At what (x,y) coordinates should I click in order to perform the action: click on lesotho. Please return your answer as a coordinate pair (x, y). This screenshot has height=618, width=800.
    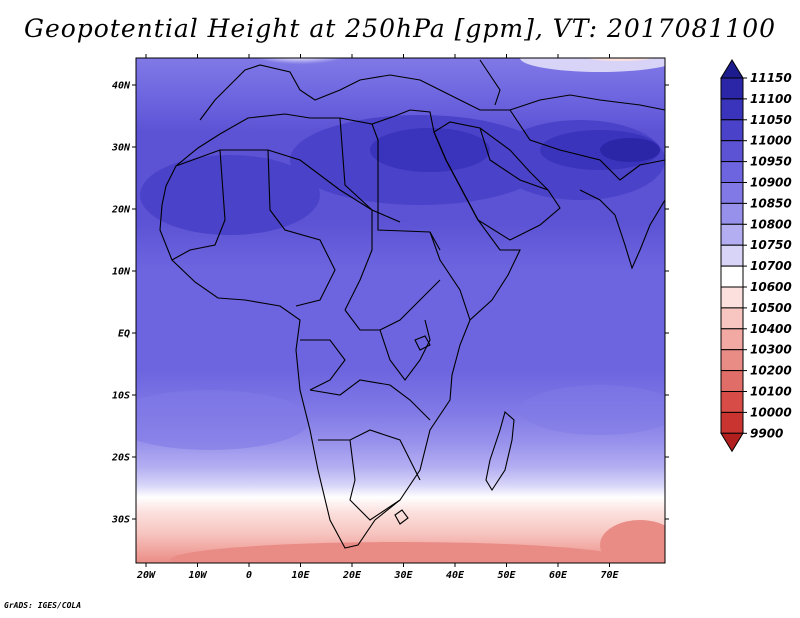
    Looking at the image, I should click on (401, 517).